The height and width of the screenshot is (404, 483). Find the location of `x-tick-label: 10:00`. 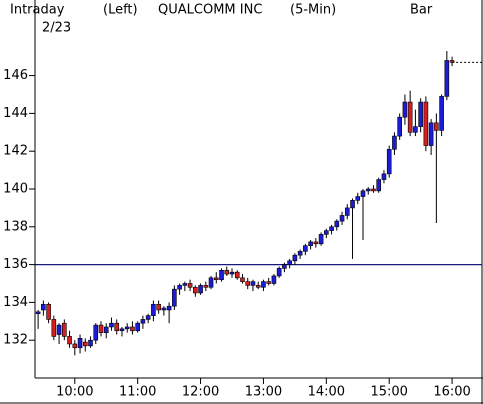

x-tick-label: 10:00 is located at coordinates (74, 392).